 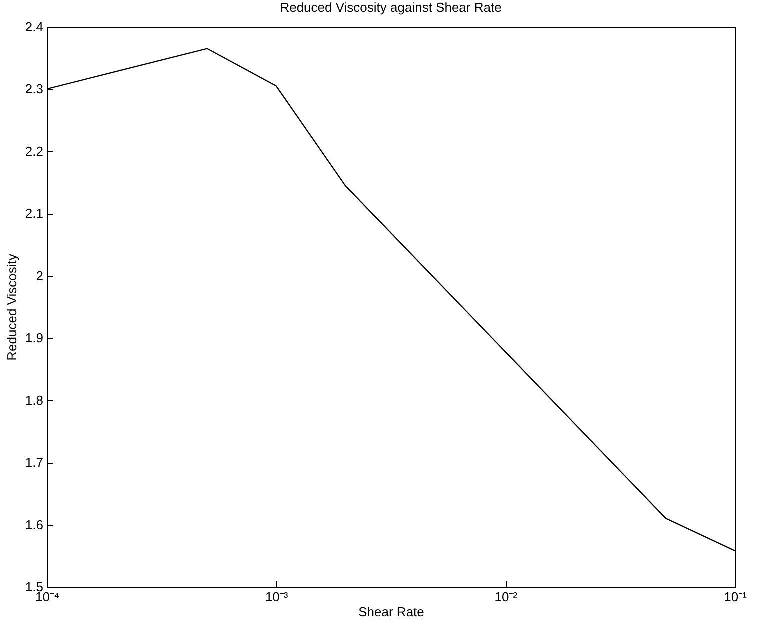 I want to click on y-tick-label: 1.9, so click(x=34, y=338).